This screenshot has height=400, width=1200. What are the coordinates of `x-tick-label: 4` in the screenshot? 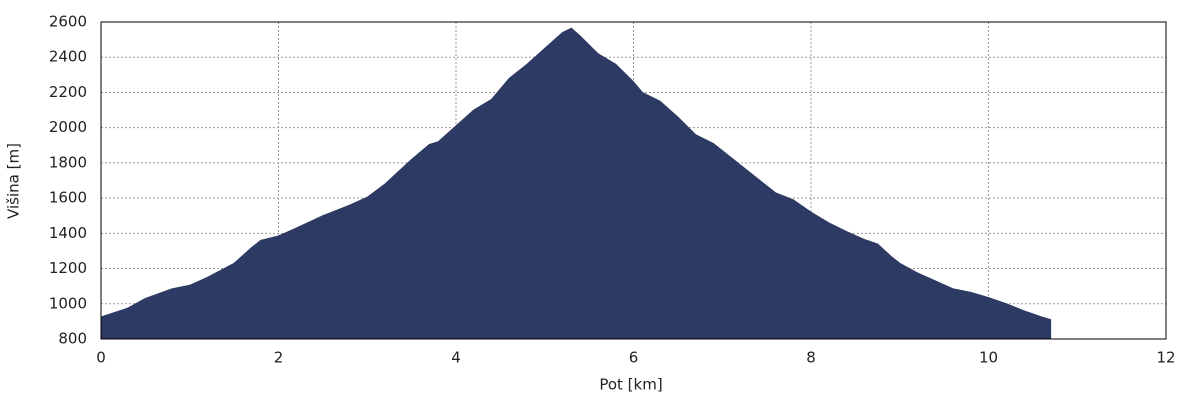 It's located at (456, 358).